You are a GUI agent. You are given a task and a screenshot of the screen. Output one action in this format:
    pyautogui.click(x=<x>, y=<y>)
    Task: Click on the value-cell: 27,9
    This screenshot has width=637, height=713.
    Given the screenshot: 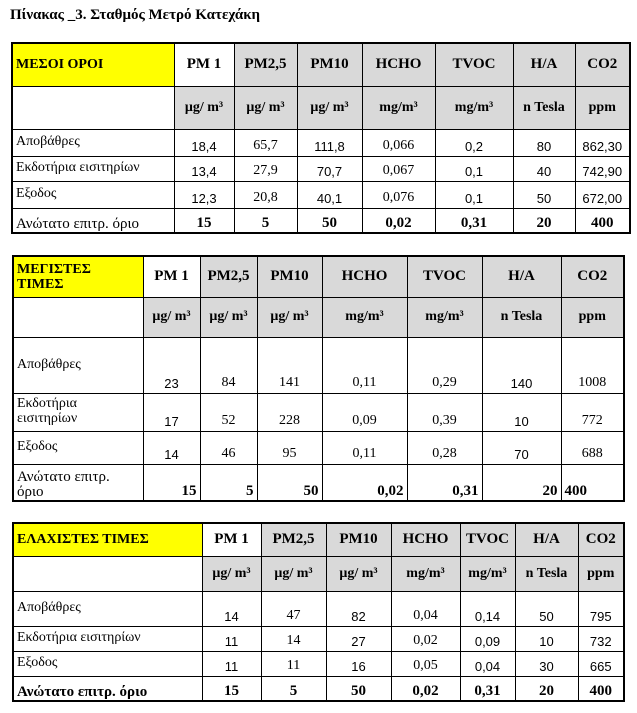 What is the action you would take?
    pyautogui.click(x=265, y=168)
    